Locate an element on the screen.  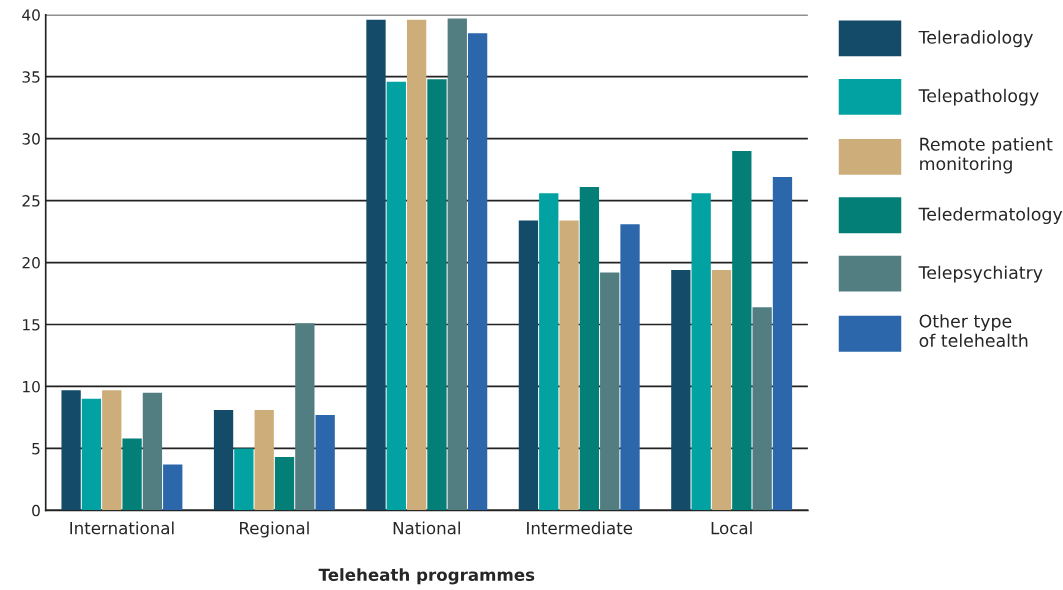
y-tick-label: 25 is located at coordinates (31, 201).